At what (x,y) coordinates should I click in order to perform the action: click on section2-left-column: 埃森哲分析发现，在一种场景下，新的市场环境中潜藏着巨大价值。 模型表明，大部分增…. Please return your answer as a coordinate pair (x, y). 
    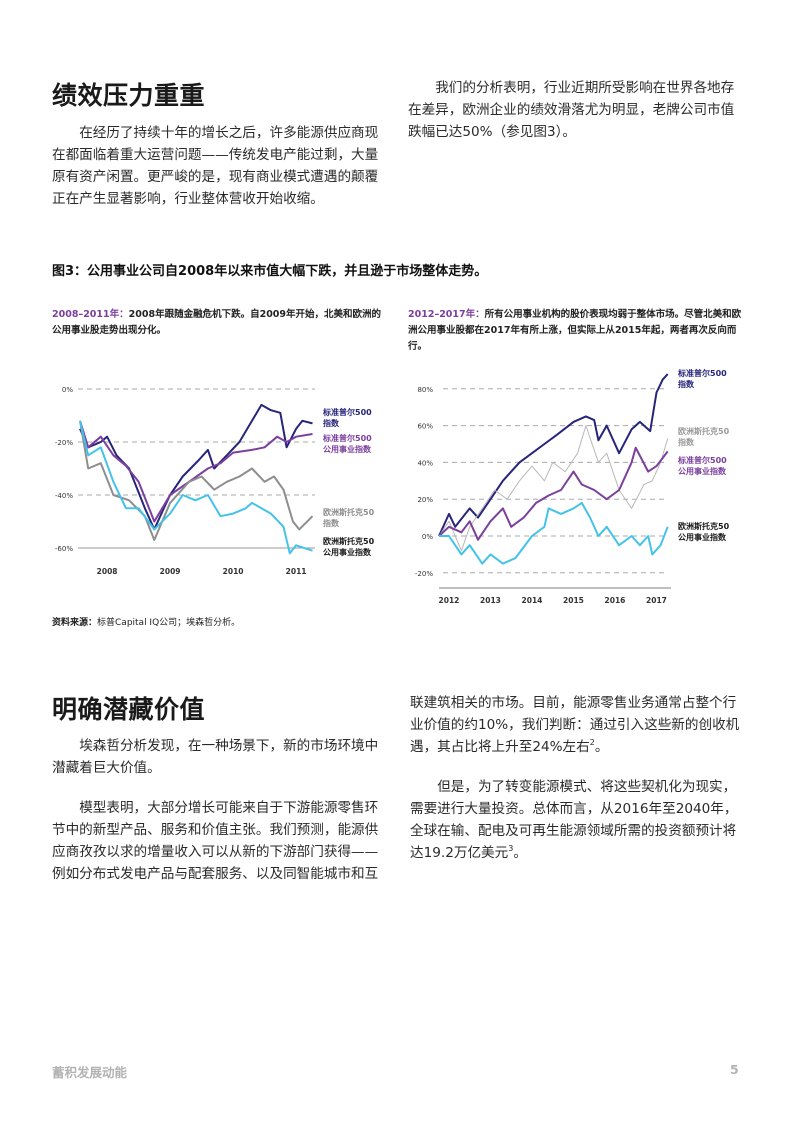
    Looking at the image, I should click on (217, 810).